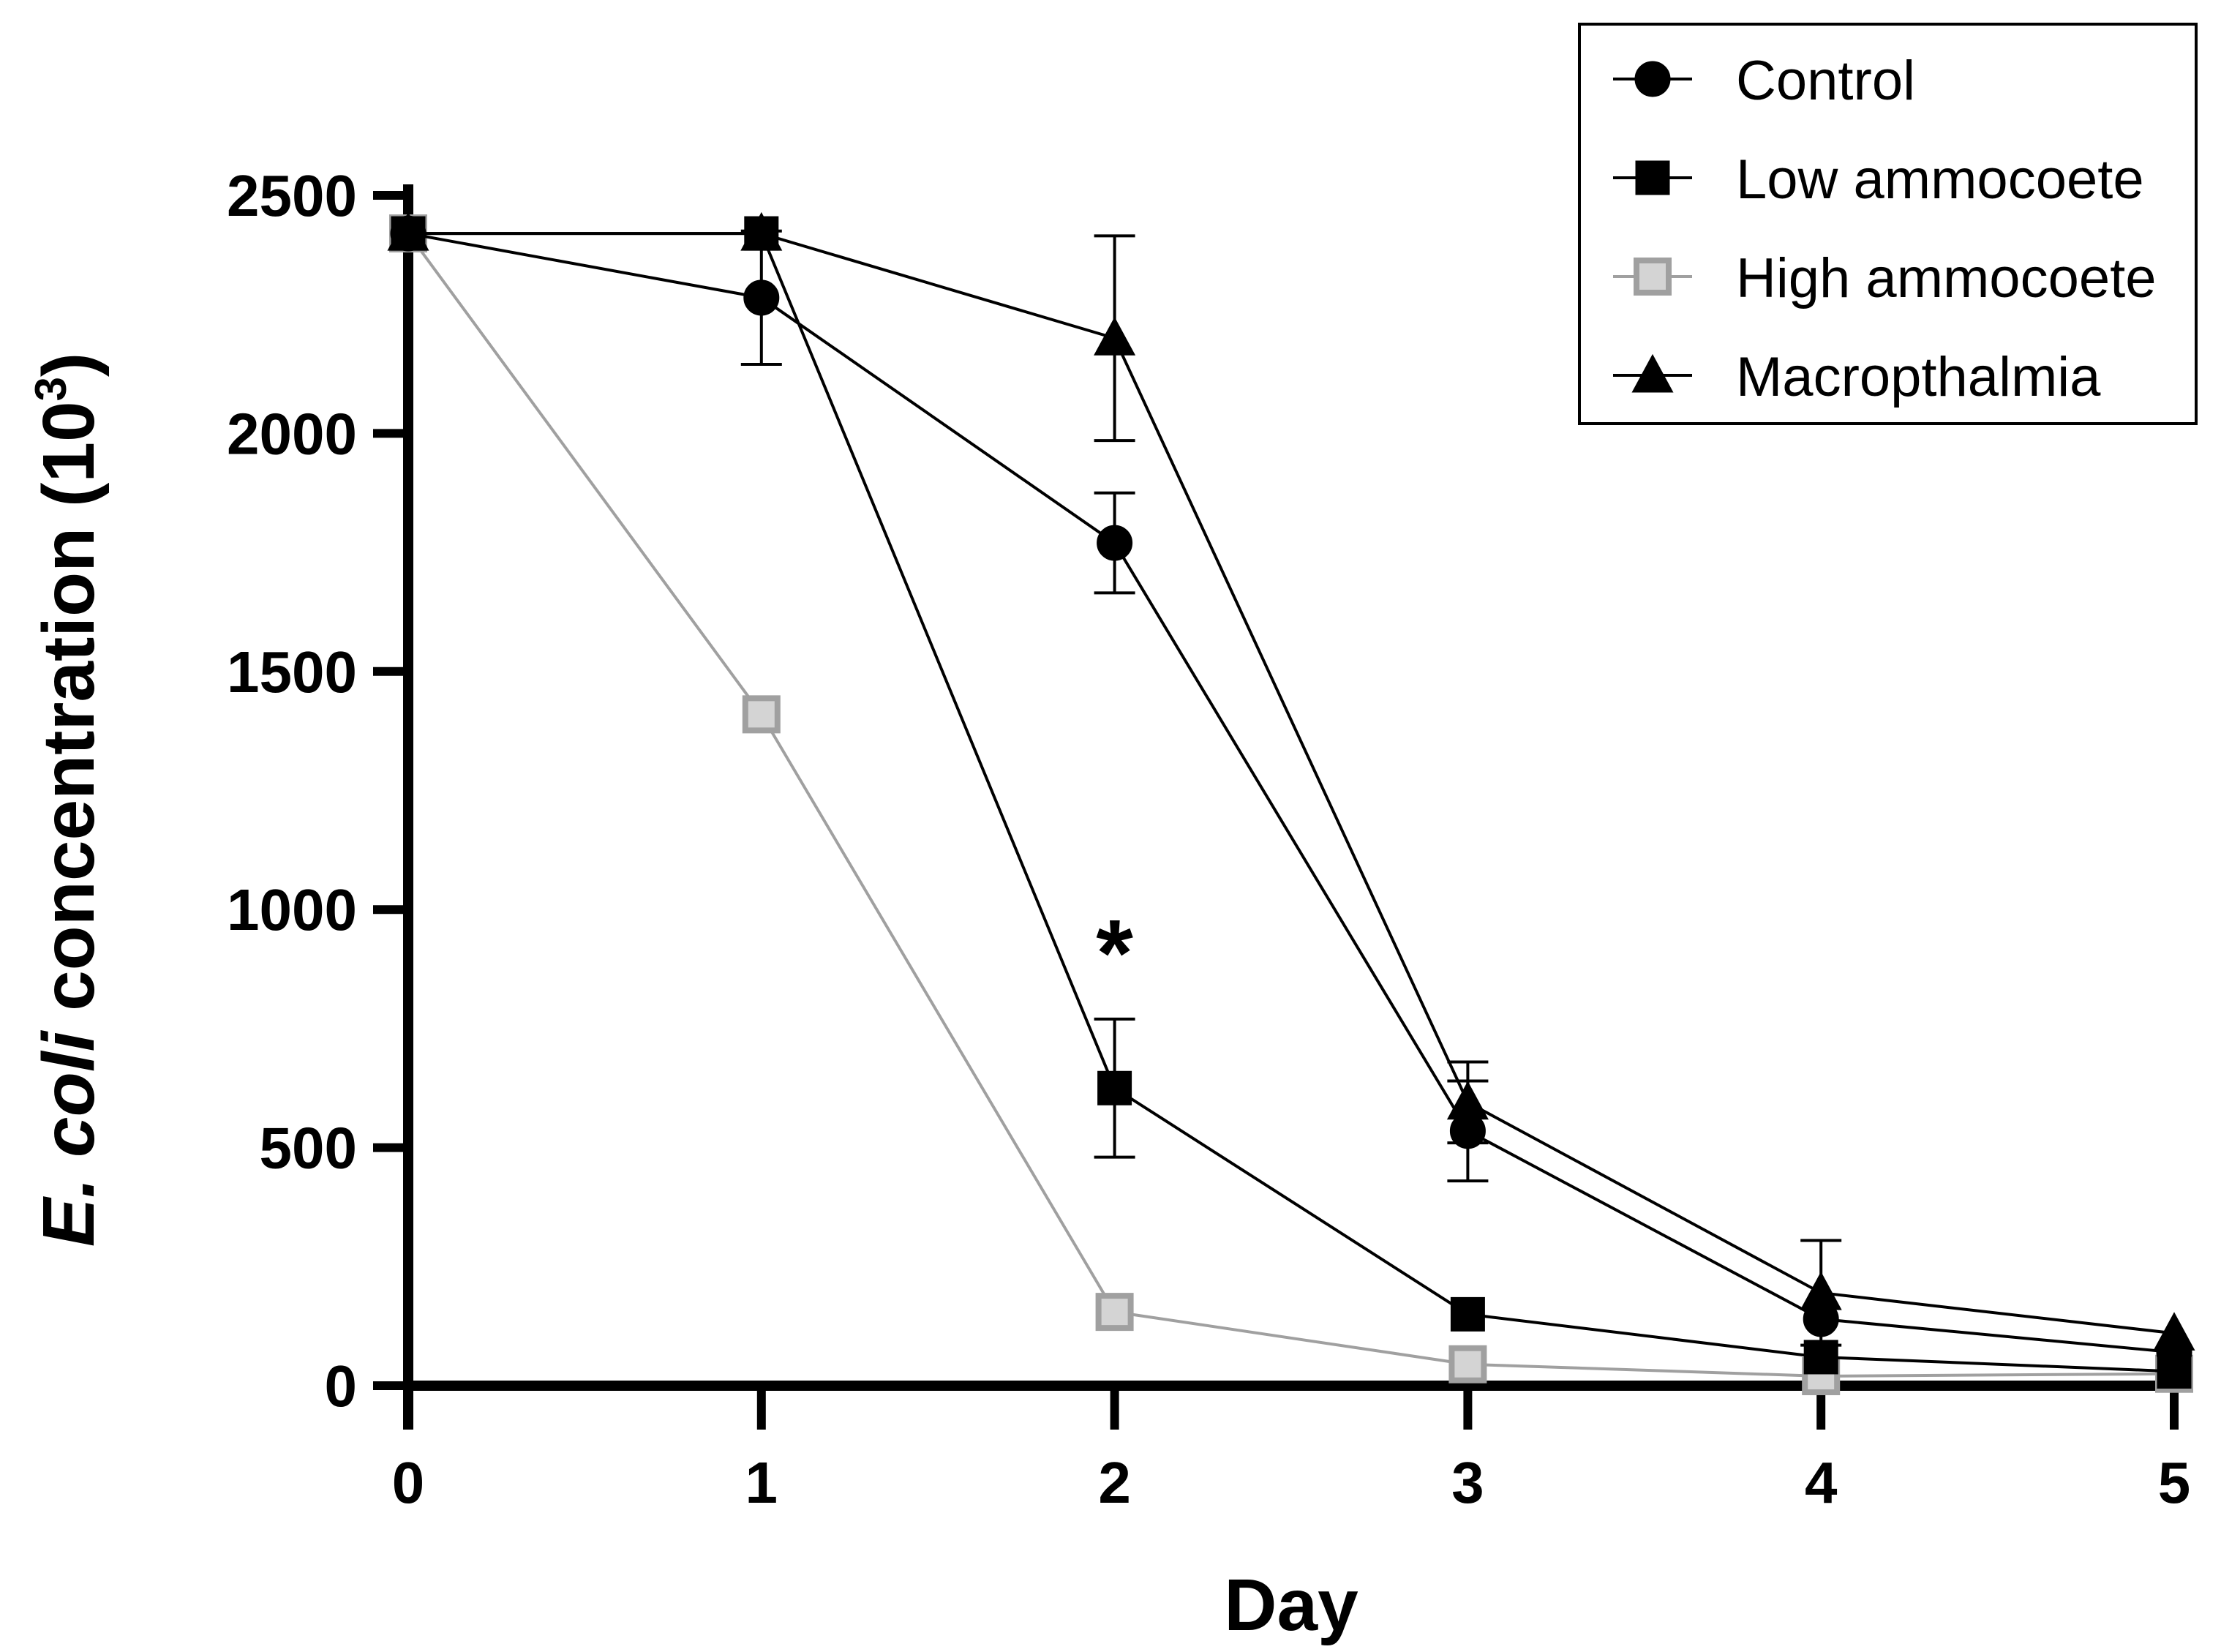  Describe the element at coordinates (408, 1482) in the screenshot. I see `x-tick-label: 0` at that location.